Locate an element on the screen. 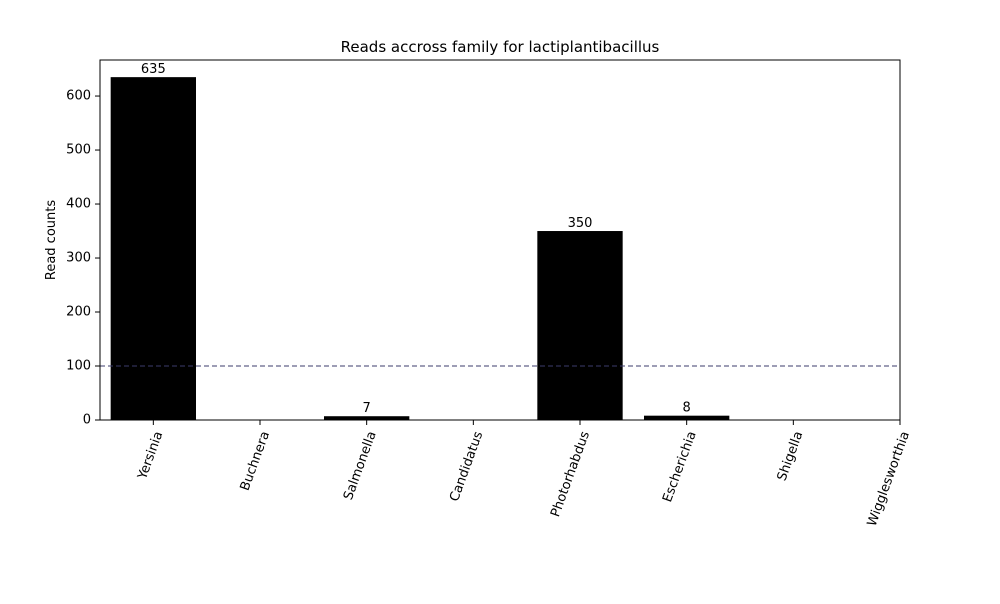 Image resolution: width=1000 pixels, height=604 pixels. x-tick-label: Escherichia is located at coordinates (680, 466).